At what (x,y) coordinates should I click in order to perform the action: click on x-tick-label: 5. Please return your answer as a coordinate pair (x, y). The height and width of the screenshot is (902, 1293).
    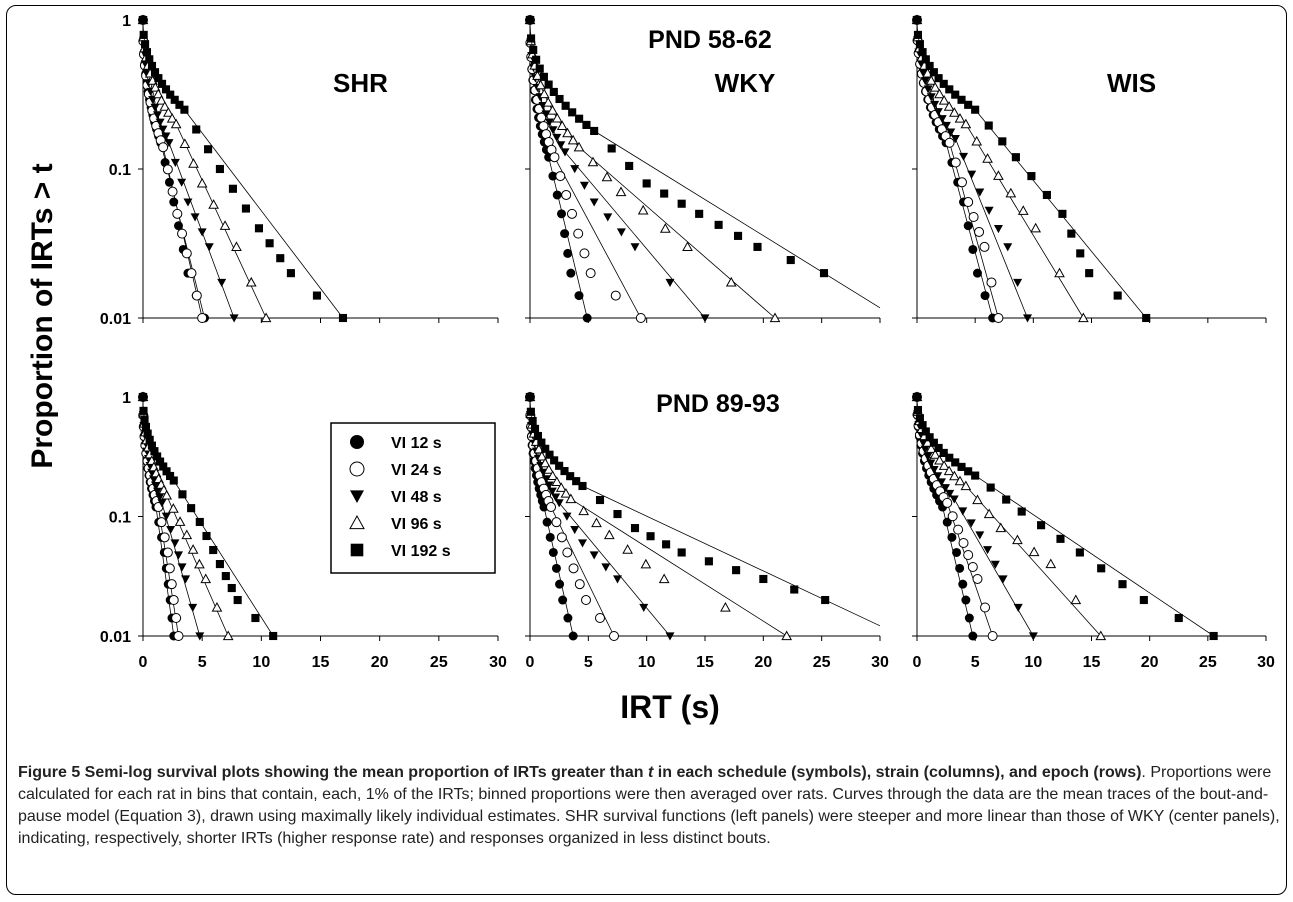
    Looking at the image, I should click on (588, 662).